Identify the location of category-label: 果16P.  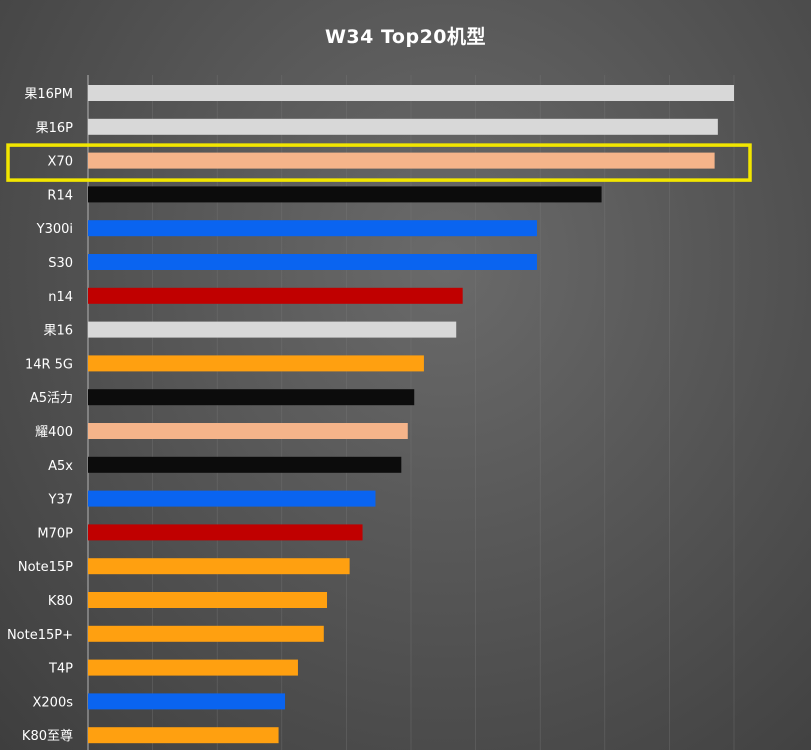
(55, 128).